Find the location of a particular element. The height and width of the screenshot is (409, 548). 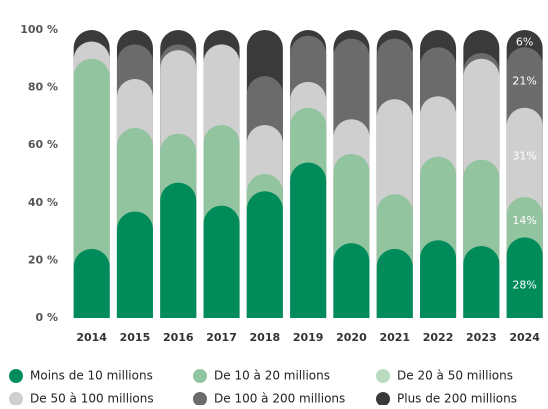

value-label: 14% is located at coordinates (524, 220).